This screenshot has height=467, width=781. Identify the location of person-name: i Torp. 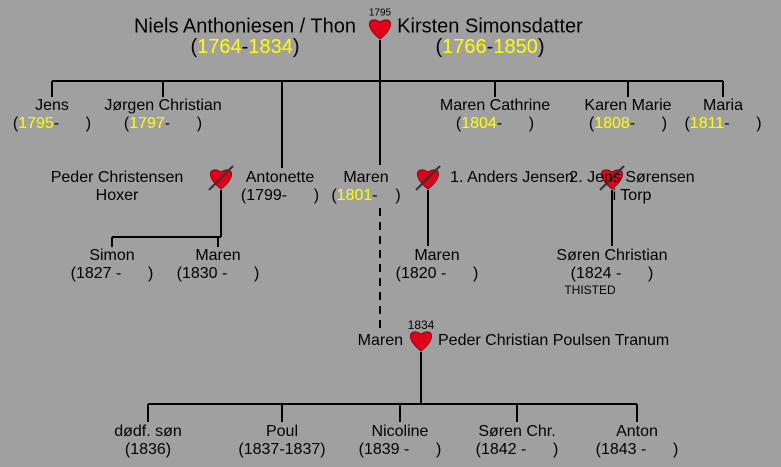
(632, 195).